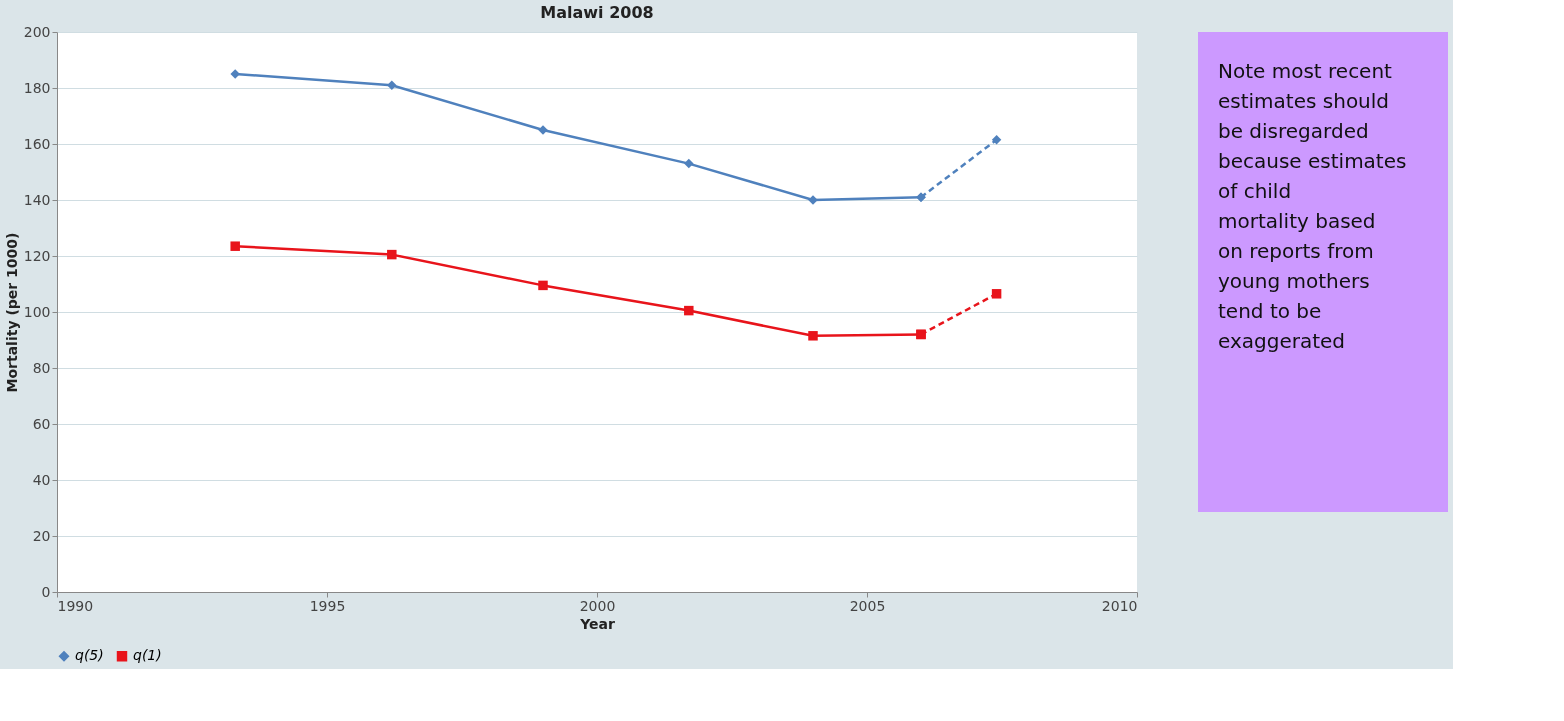  What do you see at coordinates (597, 12) in the screenshot?
I see `chart-title: Malawi 2008` at bounding box center [597, 12].